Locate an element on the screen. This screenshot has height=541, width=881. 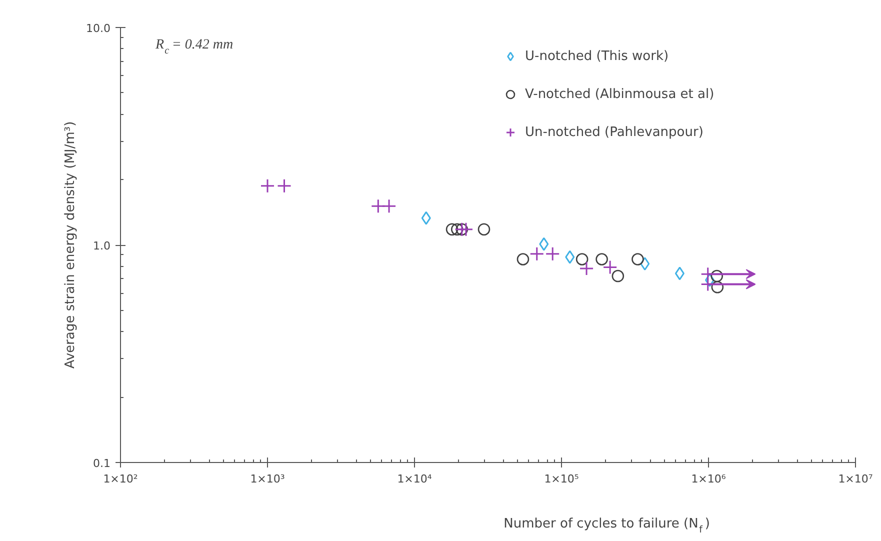
legend-label: V-notched (Albinmousa et al) is located at coordinates (619, 94).